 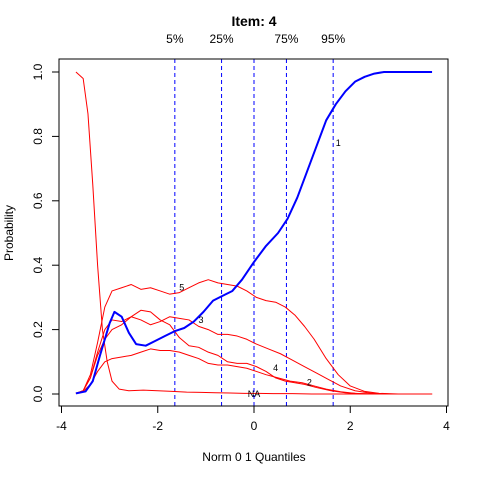 What do you see at coordinates (254, 426) in the screenshot?
I see `x-tick-label: 0` at bounding box center [254, 426].